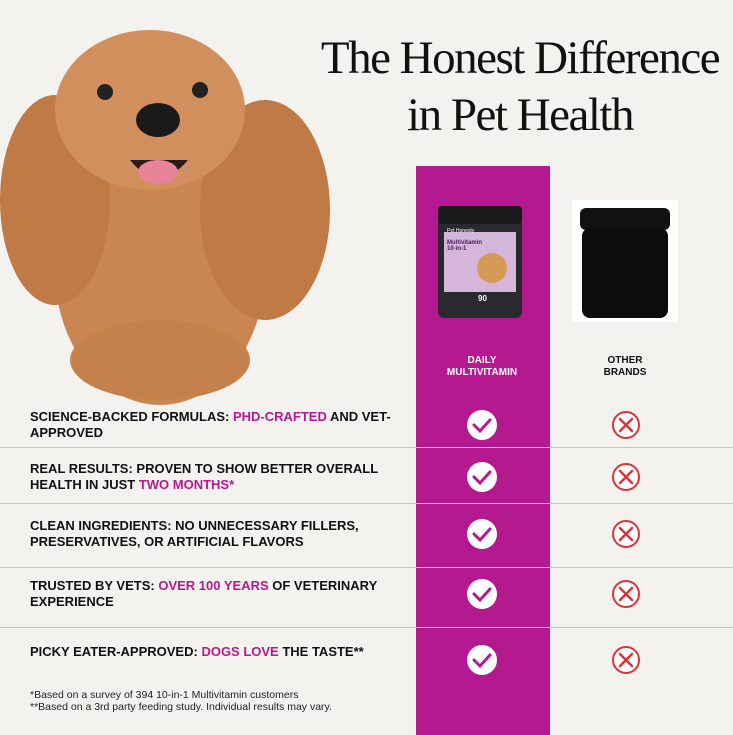  What do you see at coordinates (482, 366) in the screenshot?
I see `column-header: DAILY MULTIVITAMIN` at bounding box center [482, 366].